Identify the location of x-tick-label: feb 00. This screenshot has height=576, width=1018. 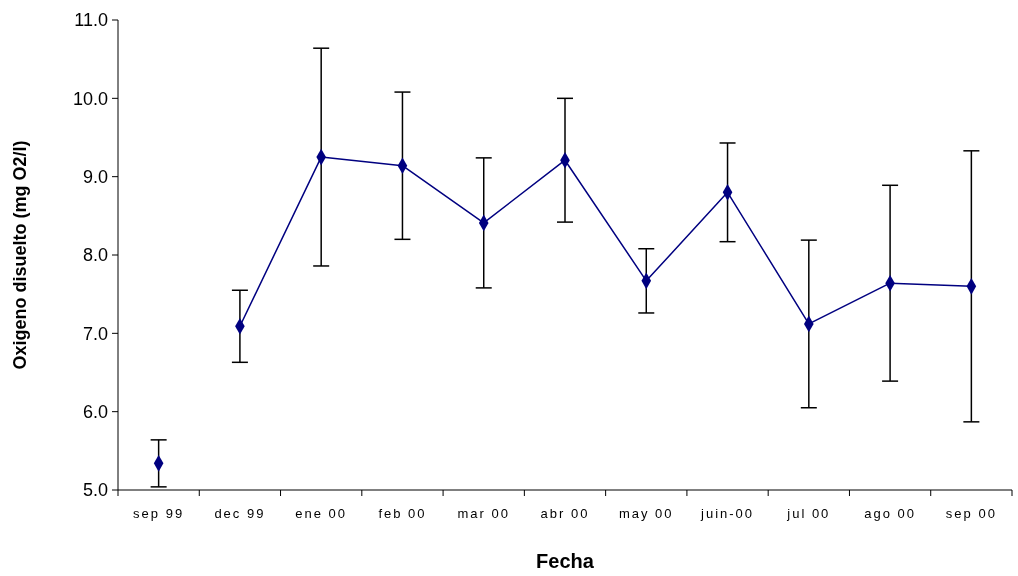
(402, 513).